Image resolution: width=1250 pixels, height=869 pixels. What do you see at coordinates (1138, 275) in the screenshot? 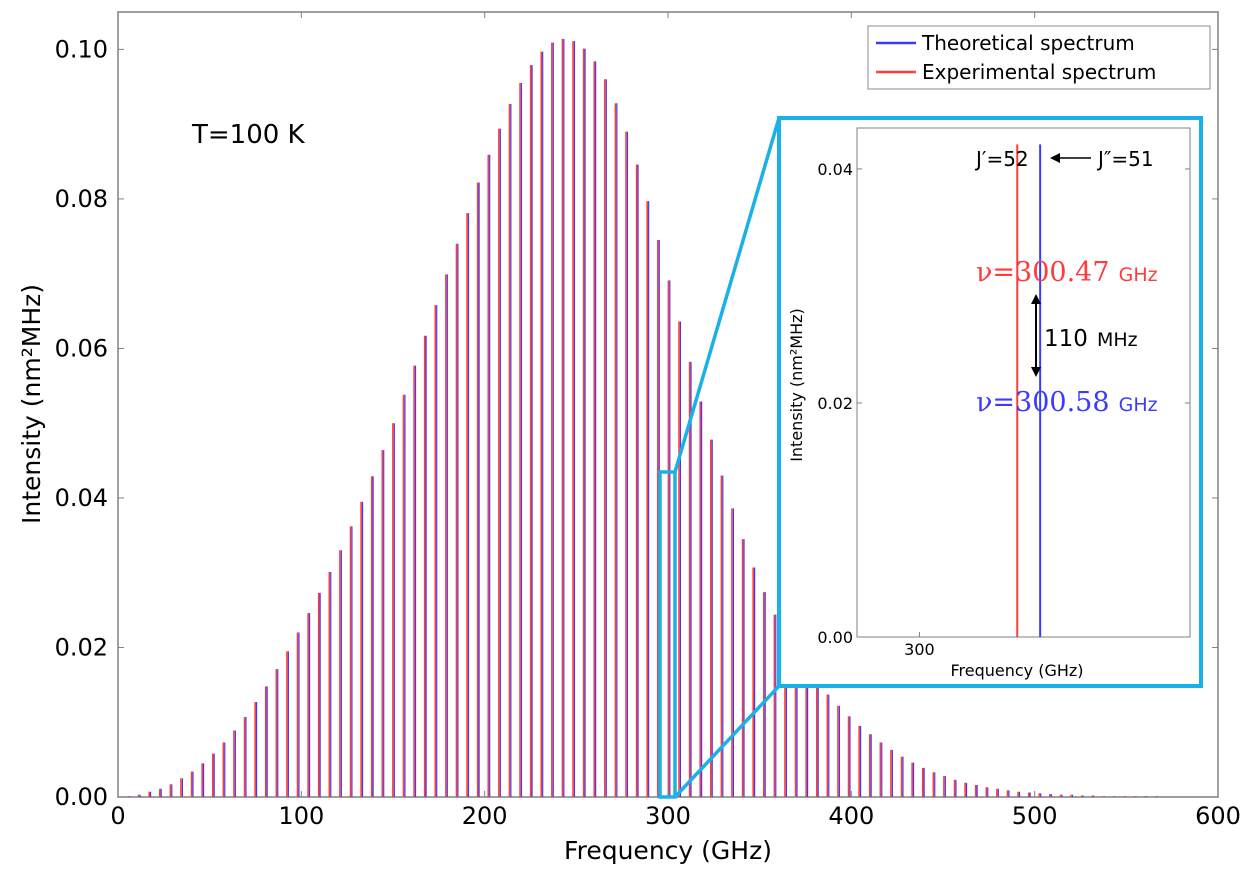
I see `nu-experimental-unit: GHz` at bounding box center [1138, 275].